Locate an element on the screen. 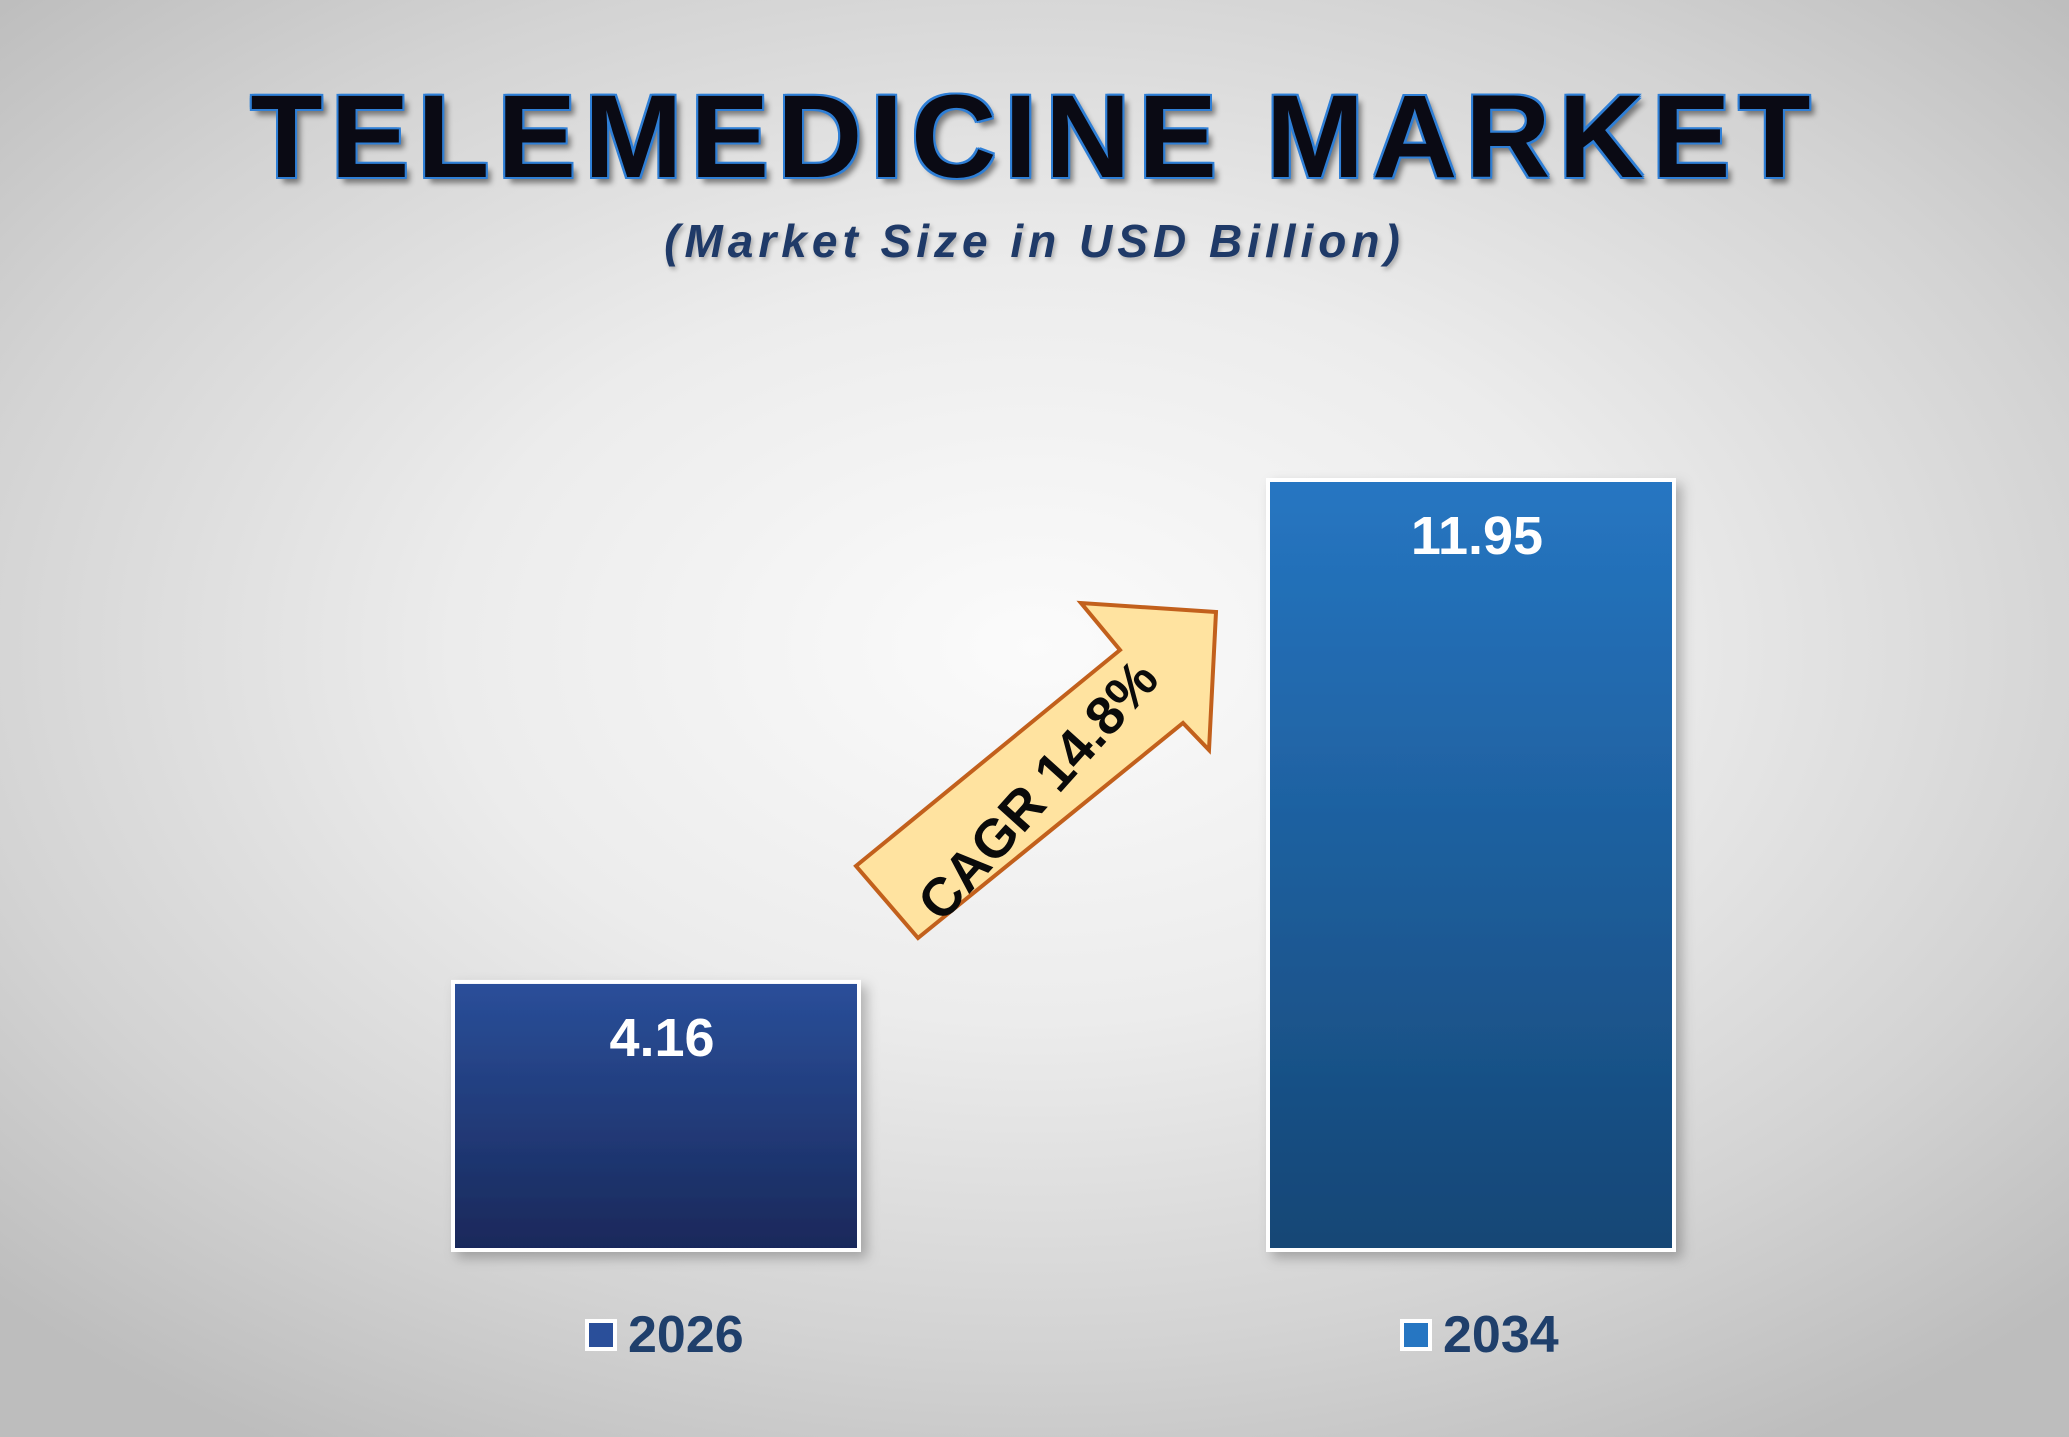  legend-label-2026: 2026 is located at coordinates (686, 1335).